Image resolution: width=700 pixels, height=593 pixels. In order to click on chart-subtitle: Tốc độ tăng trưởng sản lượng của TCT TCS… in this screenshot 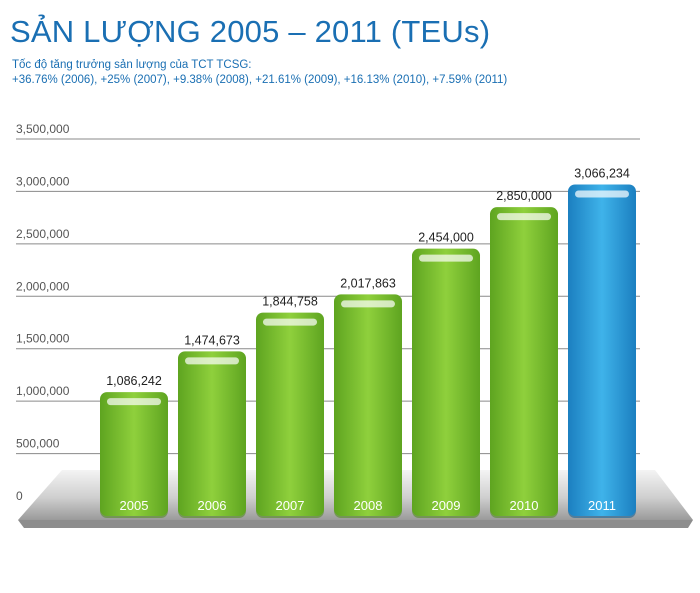, I will do `click(259, 73)`.